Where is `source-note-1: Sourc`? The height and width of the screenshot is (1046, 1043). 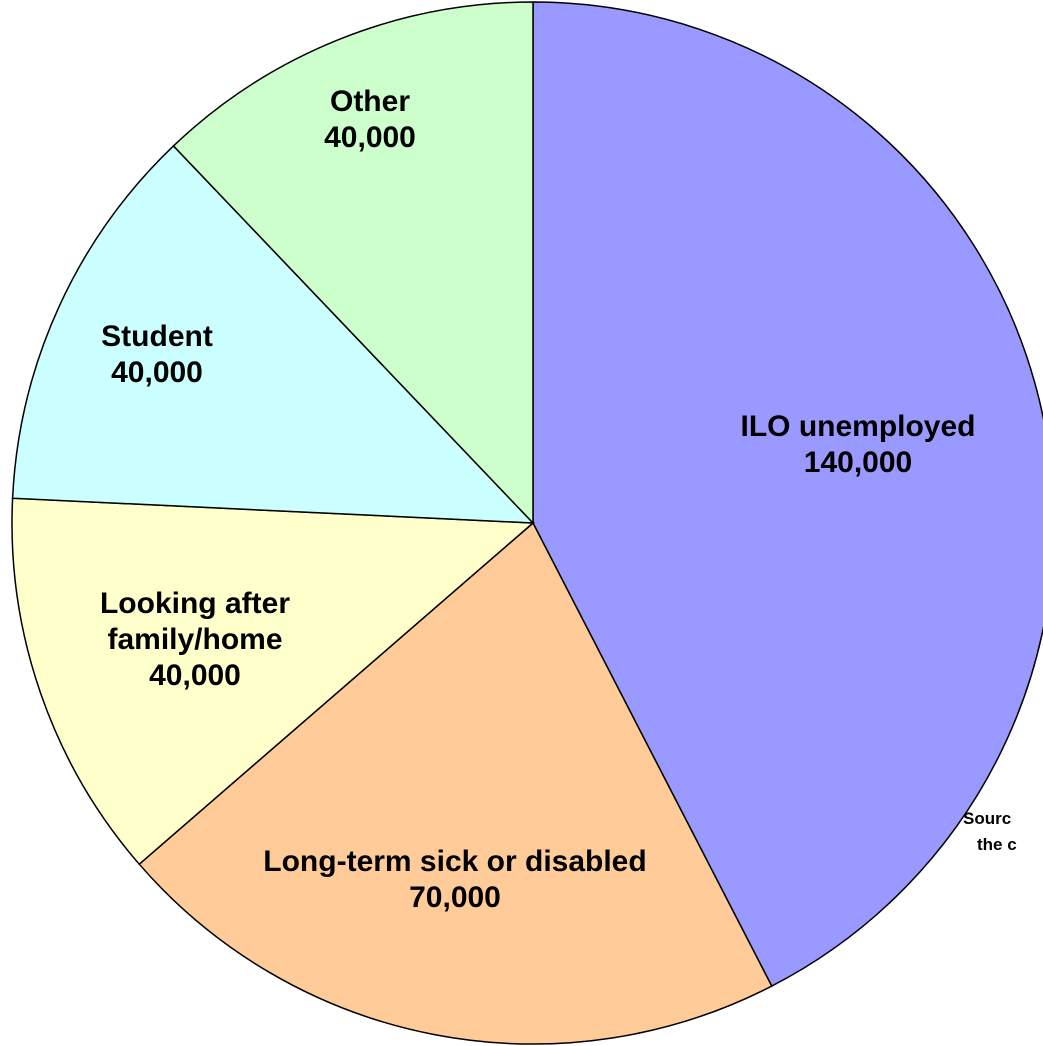 source-note-1: Sourc is located at coordinates (987, 818).